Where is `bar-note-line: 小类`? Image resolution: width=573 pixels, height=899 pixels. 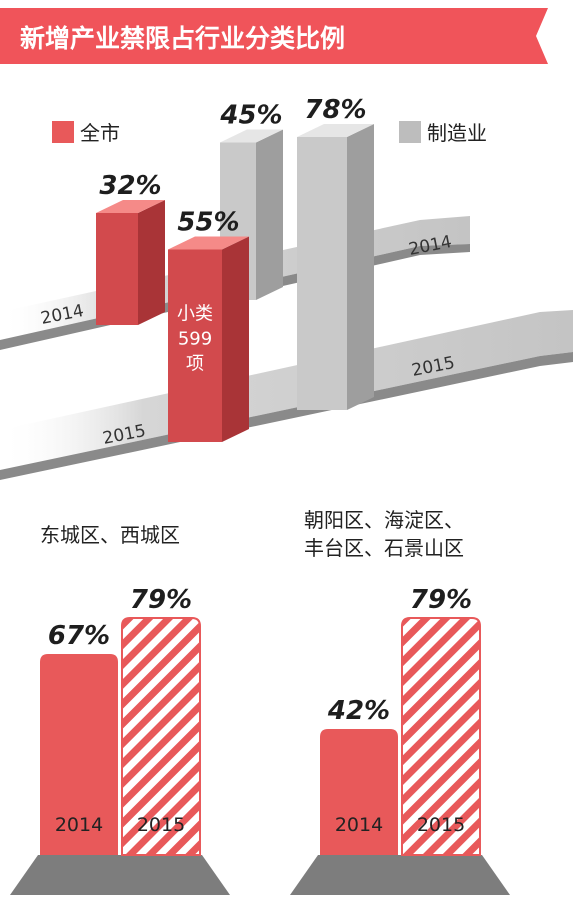
bar-note-line: 小类 is located at coordinates (195, 314).